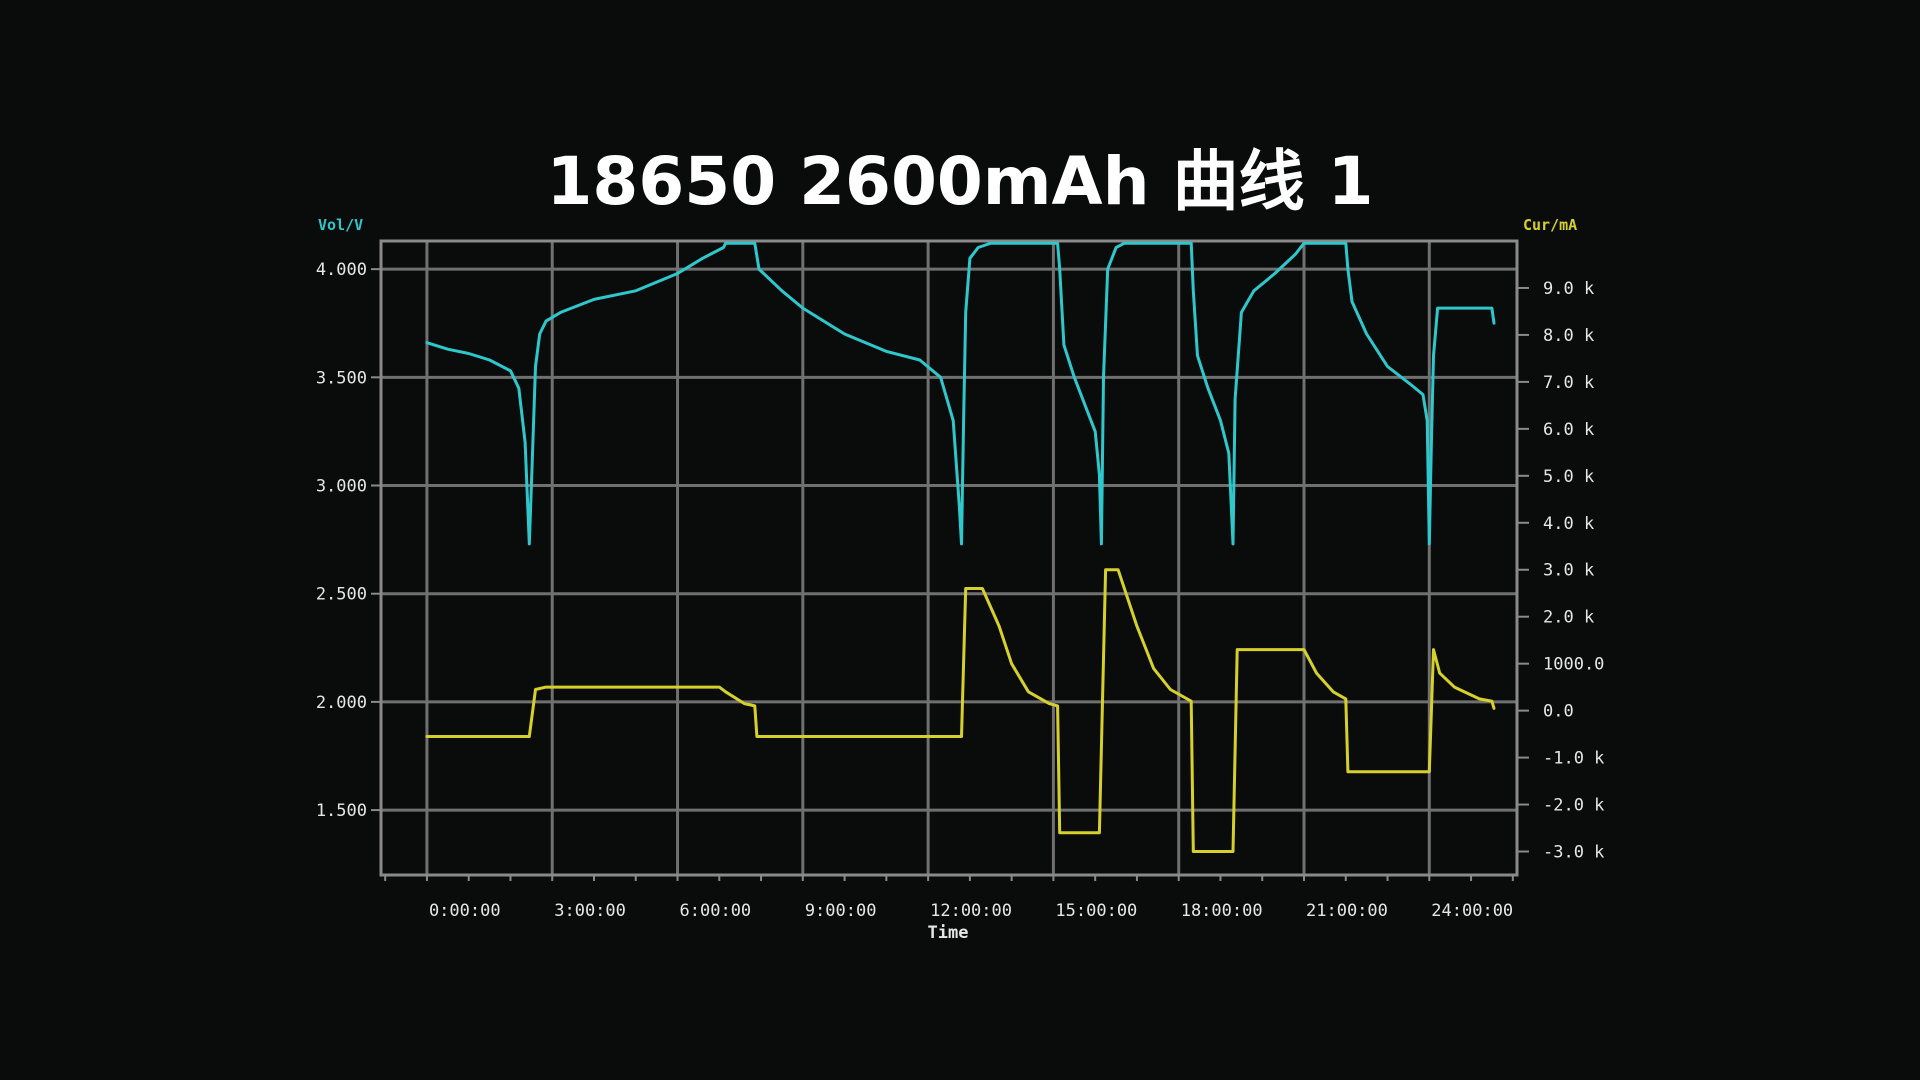 The height and width of the screenshot is (1080, 1920). What do you see at coordinates (1568, 477) in the screenshot?
I see `y-tick-label-right: 5.0 k` at bounding box center [1568, 477].